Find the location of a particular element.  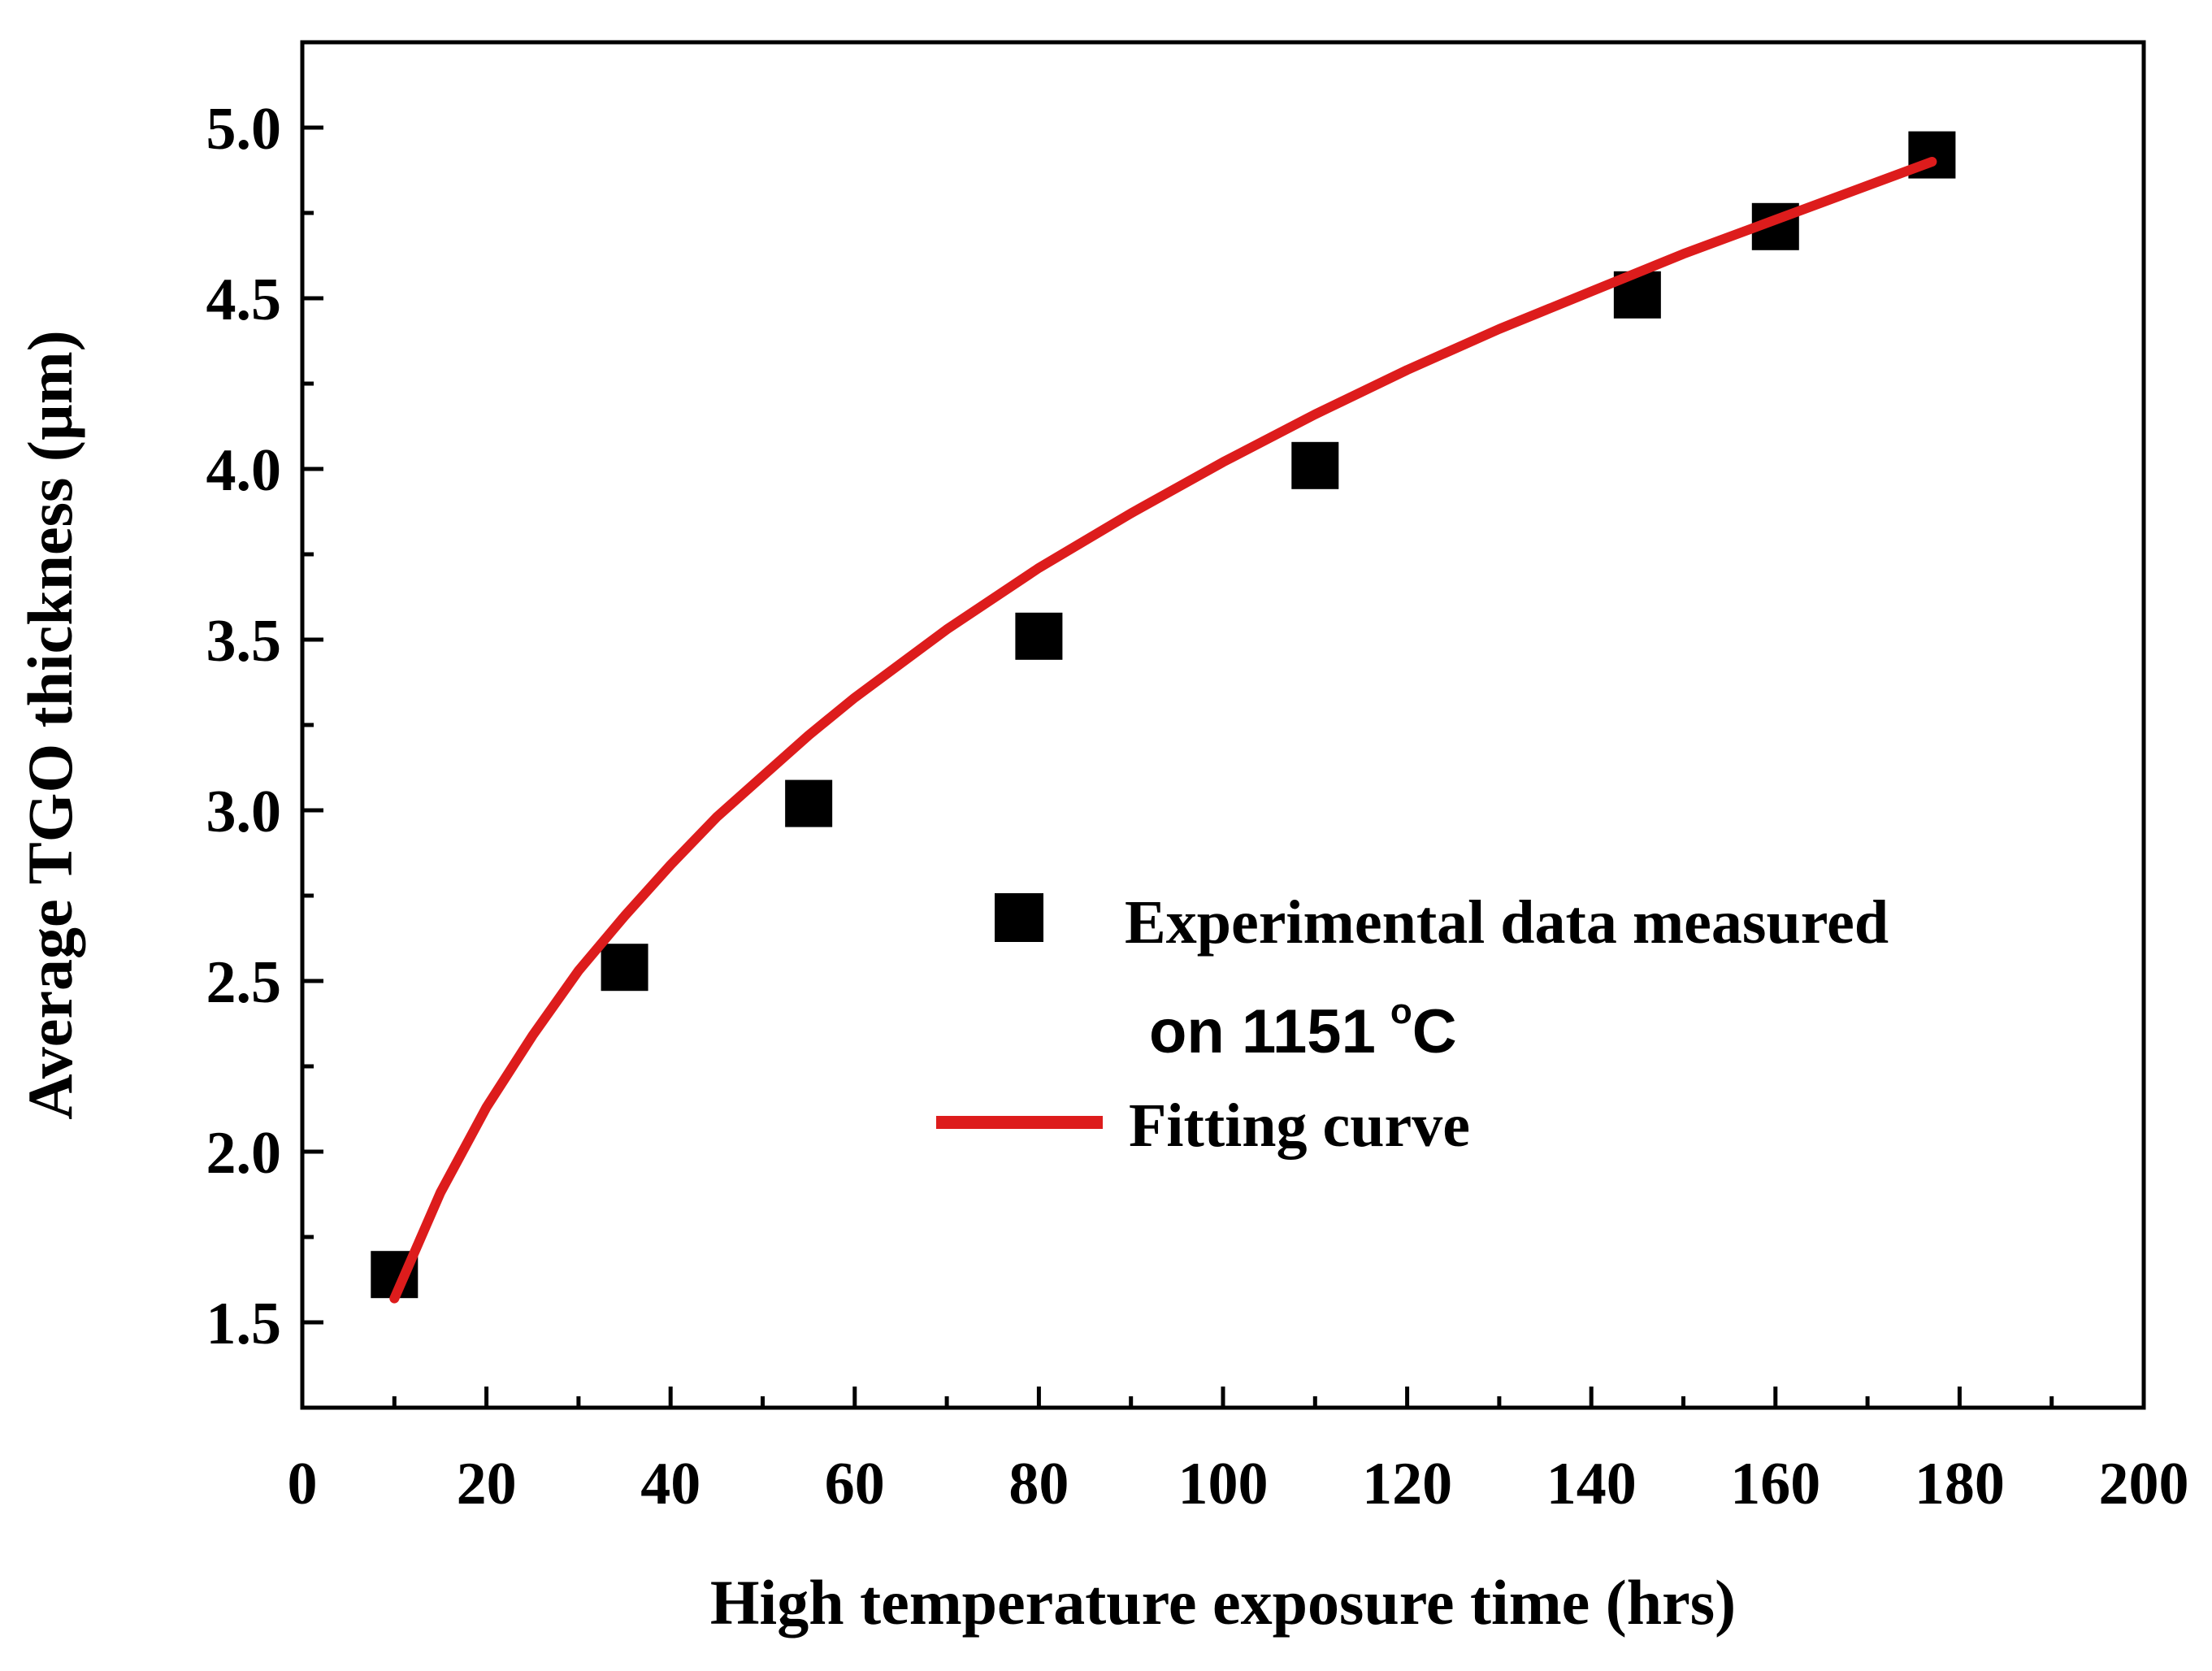

y-tick-label: 4.5 is located at coordinates (244, 300).